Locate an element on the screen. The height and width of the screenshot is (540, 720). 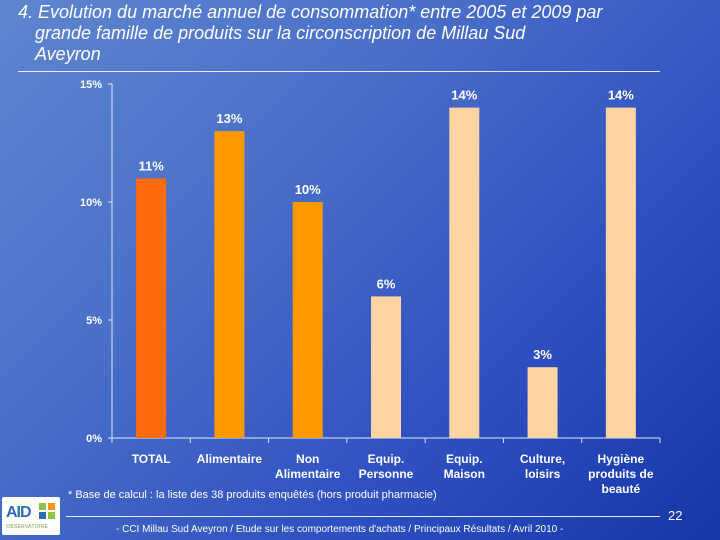
aid-logo: AID OBSERVATOIRE is located at coordinates (31, 516).